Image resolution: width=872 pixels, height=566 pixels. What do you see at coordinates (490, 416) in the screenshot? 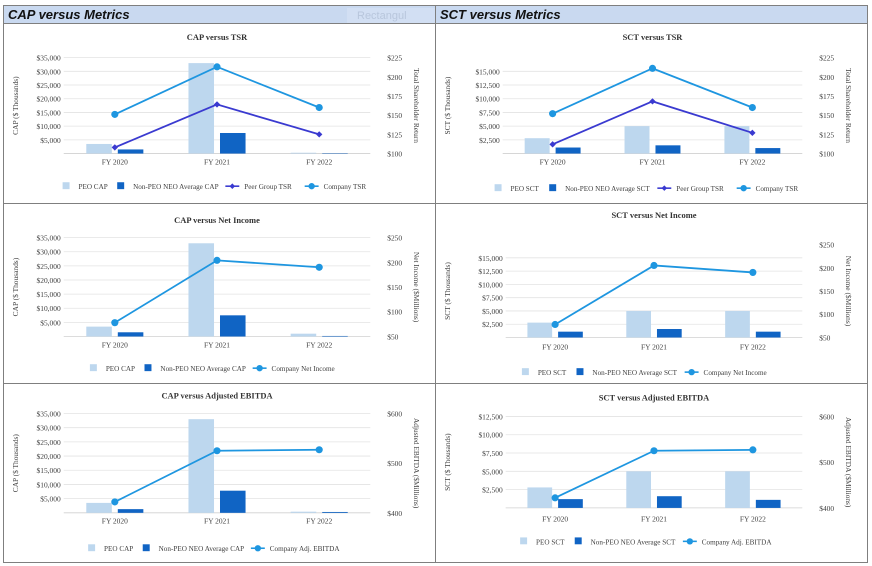
I see `y-tick-label: $12,500` at bounding box center [490, 416].